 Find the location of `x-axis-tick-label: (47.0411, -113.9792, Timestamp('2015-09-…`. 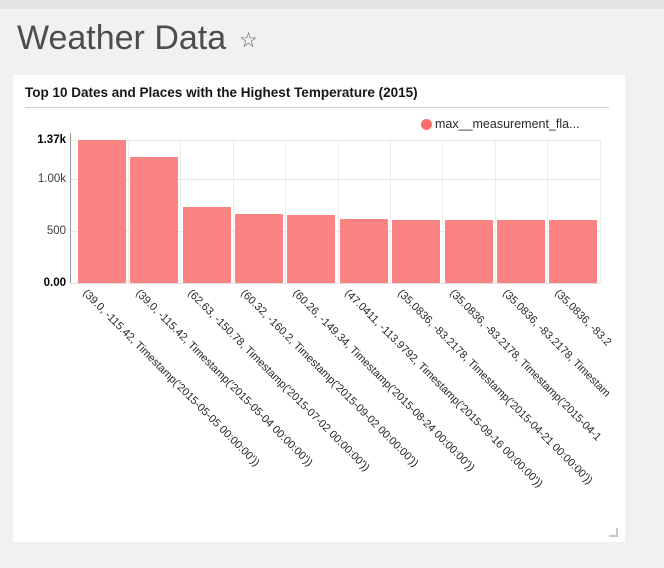

x-axis-tick-label: (47.0411, -113.9792, Timestamp('2015-09-… is located at coordinates (444, 389).